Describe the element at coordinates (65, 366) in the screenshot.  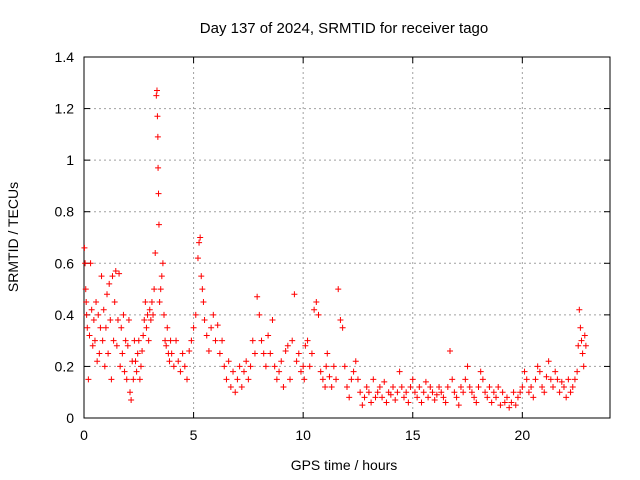
I see `y-tick-label: 0.2` at that location.